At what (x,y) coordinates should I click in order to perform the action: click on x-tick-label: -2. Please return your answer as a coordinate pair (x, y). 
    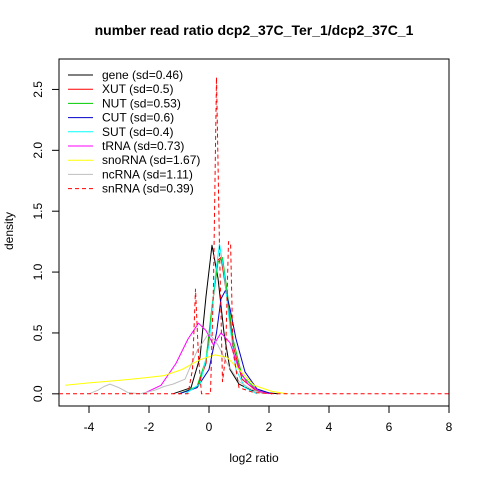
    Looking at the image, I should click on (149, 427).